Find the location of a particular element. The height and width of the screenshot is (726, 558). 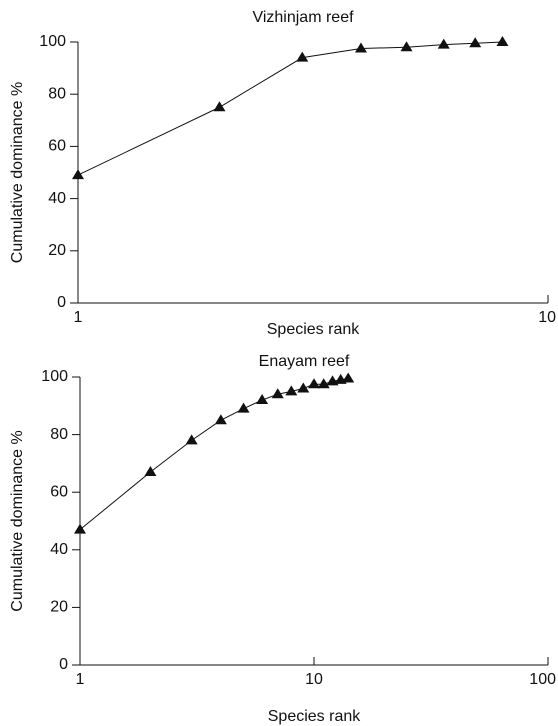

x-tick-label: 100 is located at coordinates (542, 679).